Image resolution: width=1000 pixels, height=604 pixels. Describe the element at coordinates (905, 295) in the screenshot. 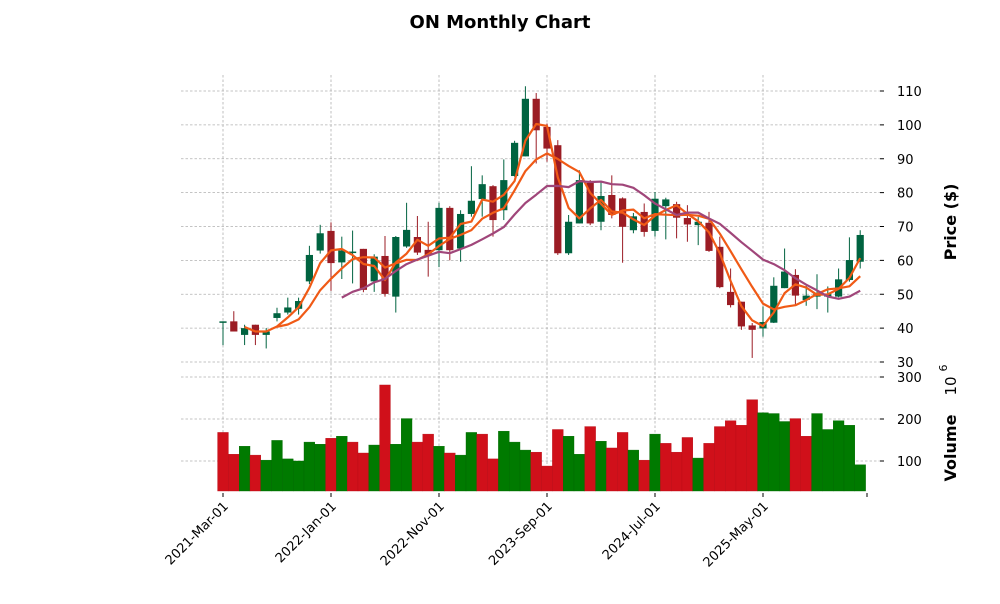

I see `price-tick-label: 50` at that location.